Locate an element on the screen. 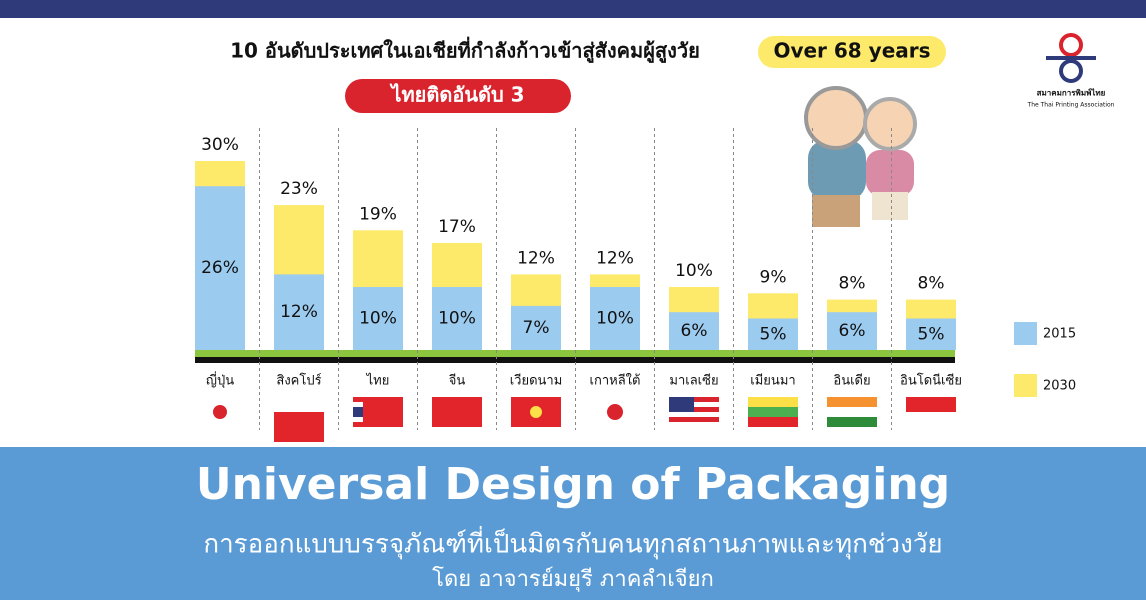 The height and width of the screenshot is (600, 1146). x-tick-label: เกาหลีใต้ is located at coordinates (615, 381).